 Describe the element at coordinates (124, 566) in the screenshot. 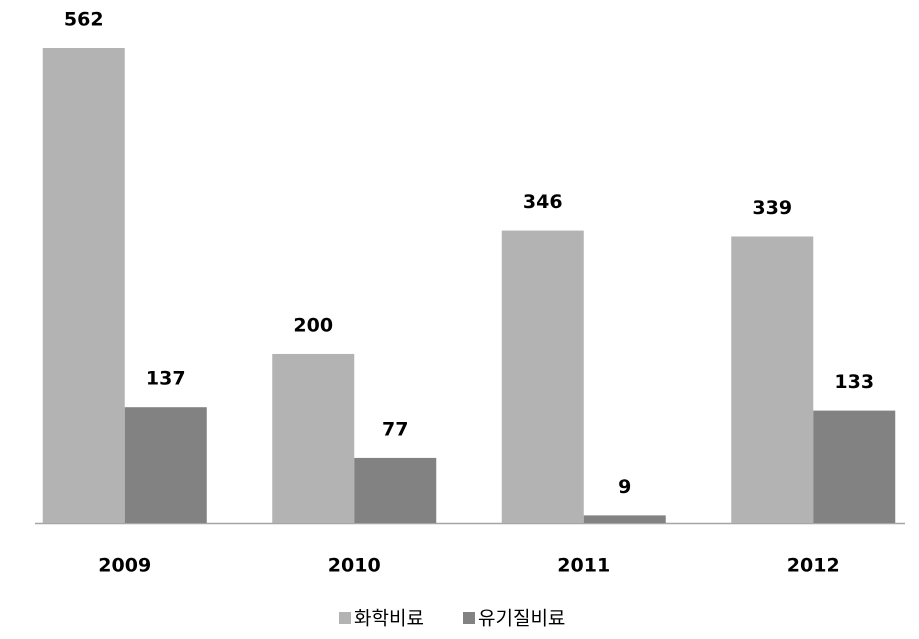

I see `x-tick-label: 2009` at that location.